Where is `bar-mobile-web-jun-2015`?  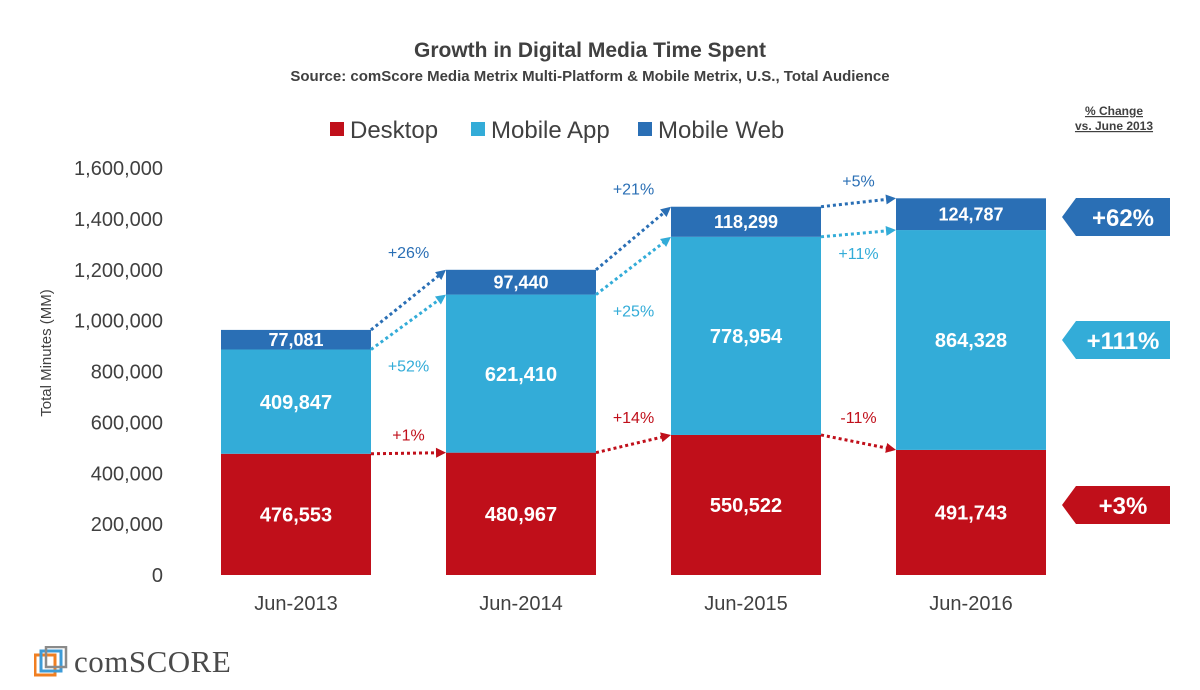 bar-mobile-web-jun-2015 is located at coordinates (746, 221).